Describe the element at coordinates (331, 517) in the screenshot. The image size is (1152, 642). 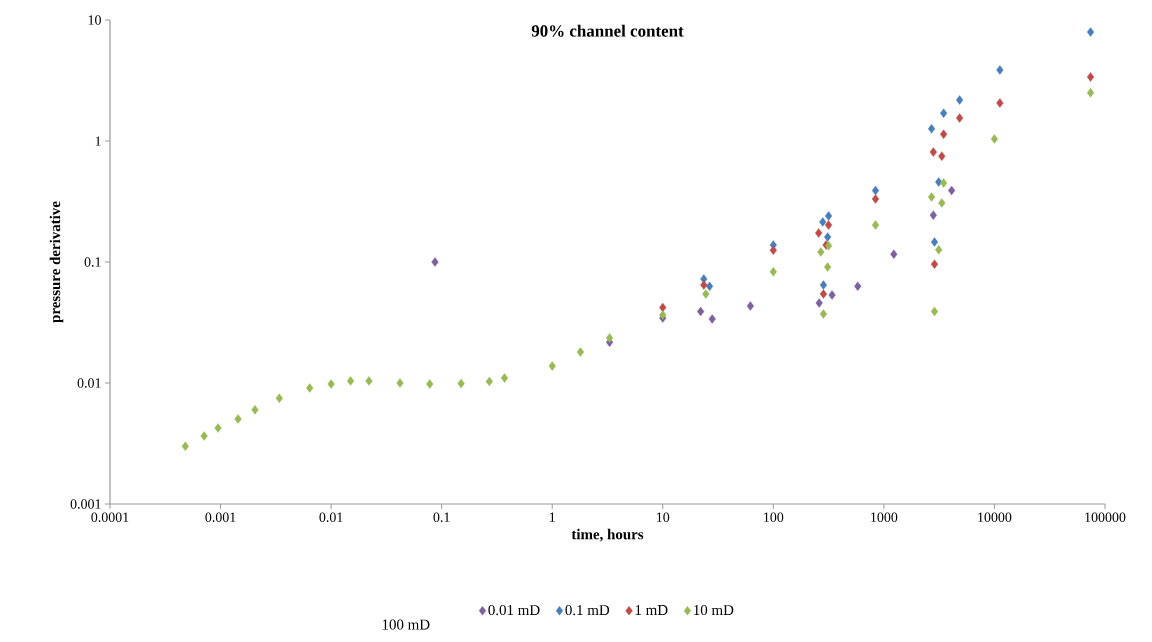
I see `x-tick-label: 0.01` at that location.